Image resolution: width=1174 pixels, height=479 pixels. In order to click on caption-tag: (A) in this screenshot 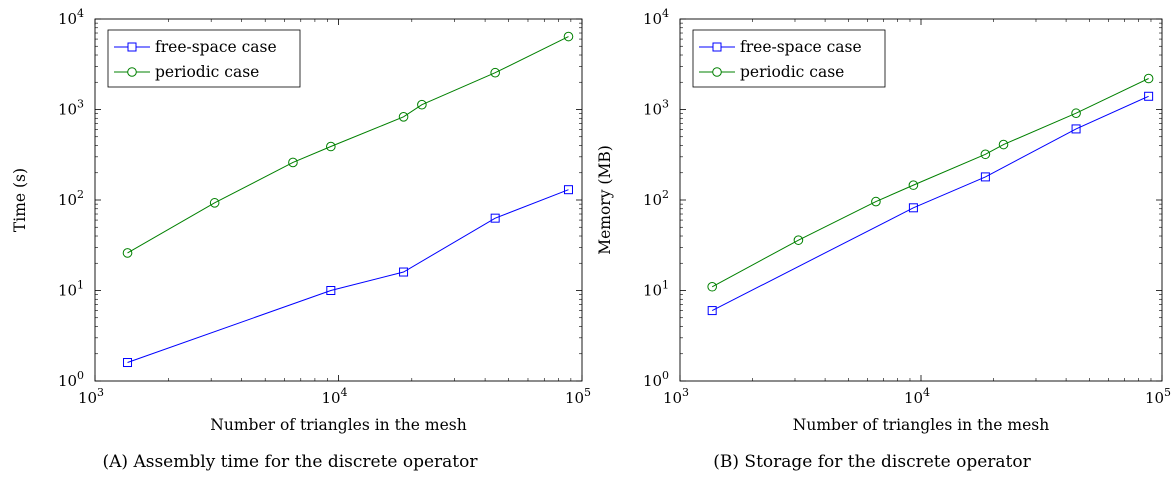, I will do `click(115, 462)`.